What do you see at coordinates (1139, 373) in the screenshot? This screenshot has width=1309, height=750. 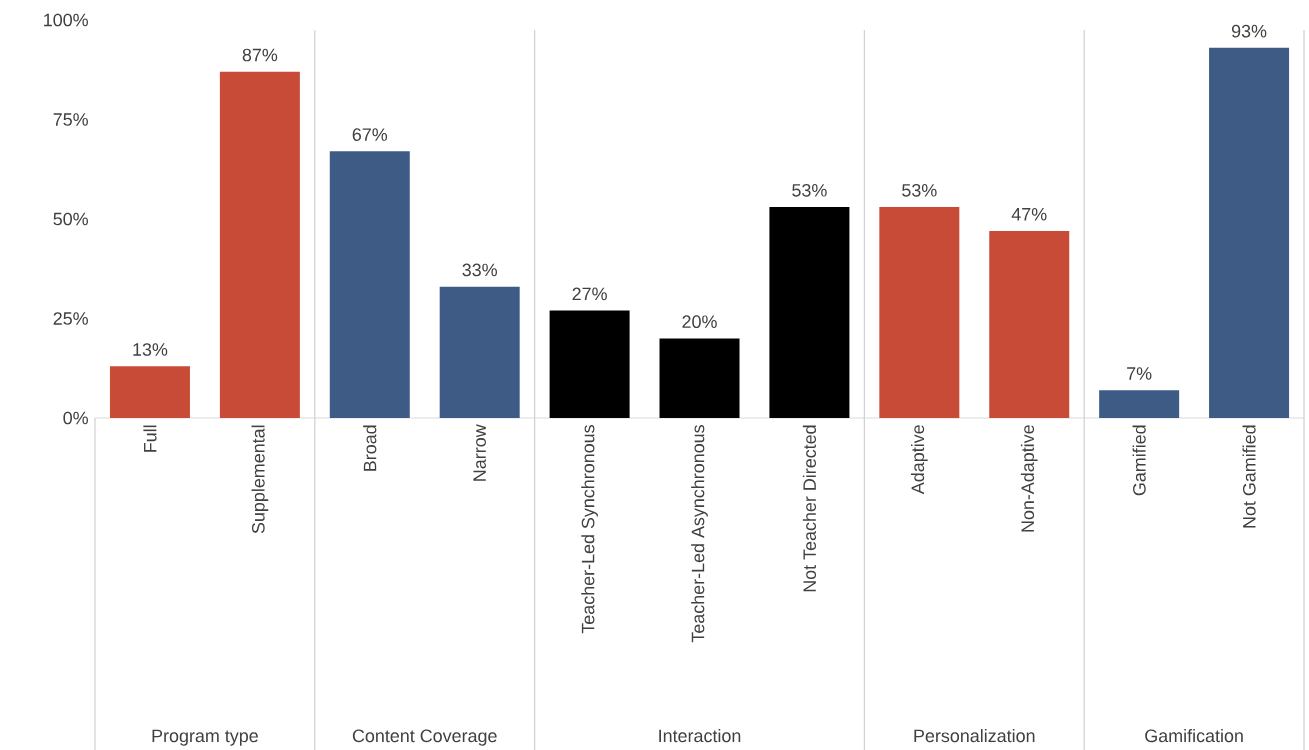 I see `data-label: 7%` at bounding box center [1139, 373].